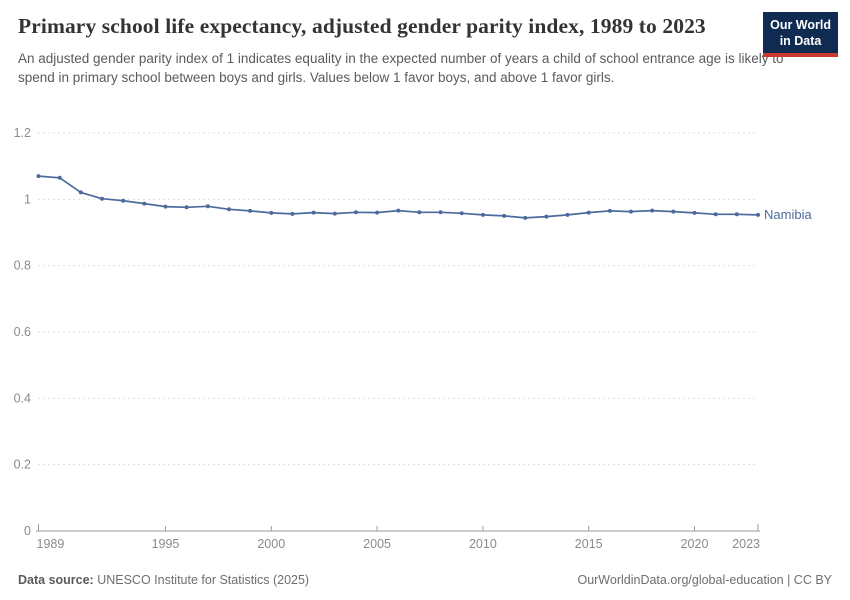  Describe the element at coordinates (27, 199) in the screenshot. I see `y-axis-tick-label: 1` at that location.